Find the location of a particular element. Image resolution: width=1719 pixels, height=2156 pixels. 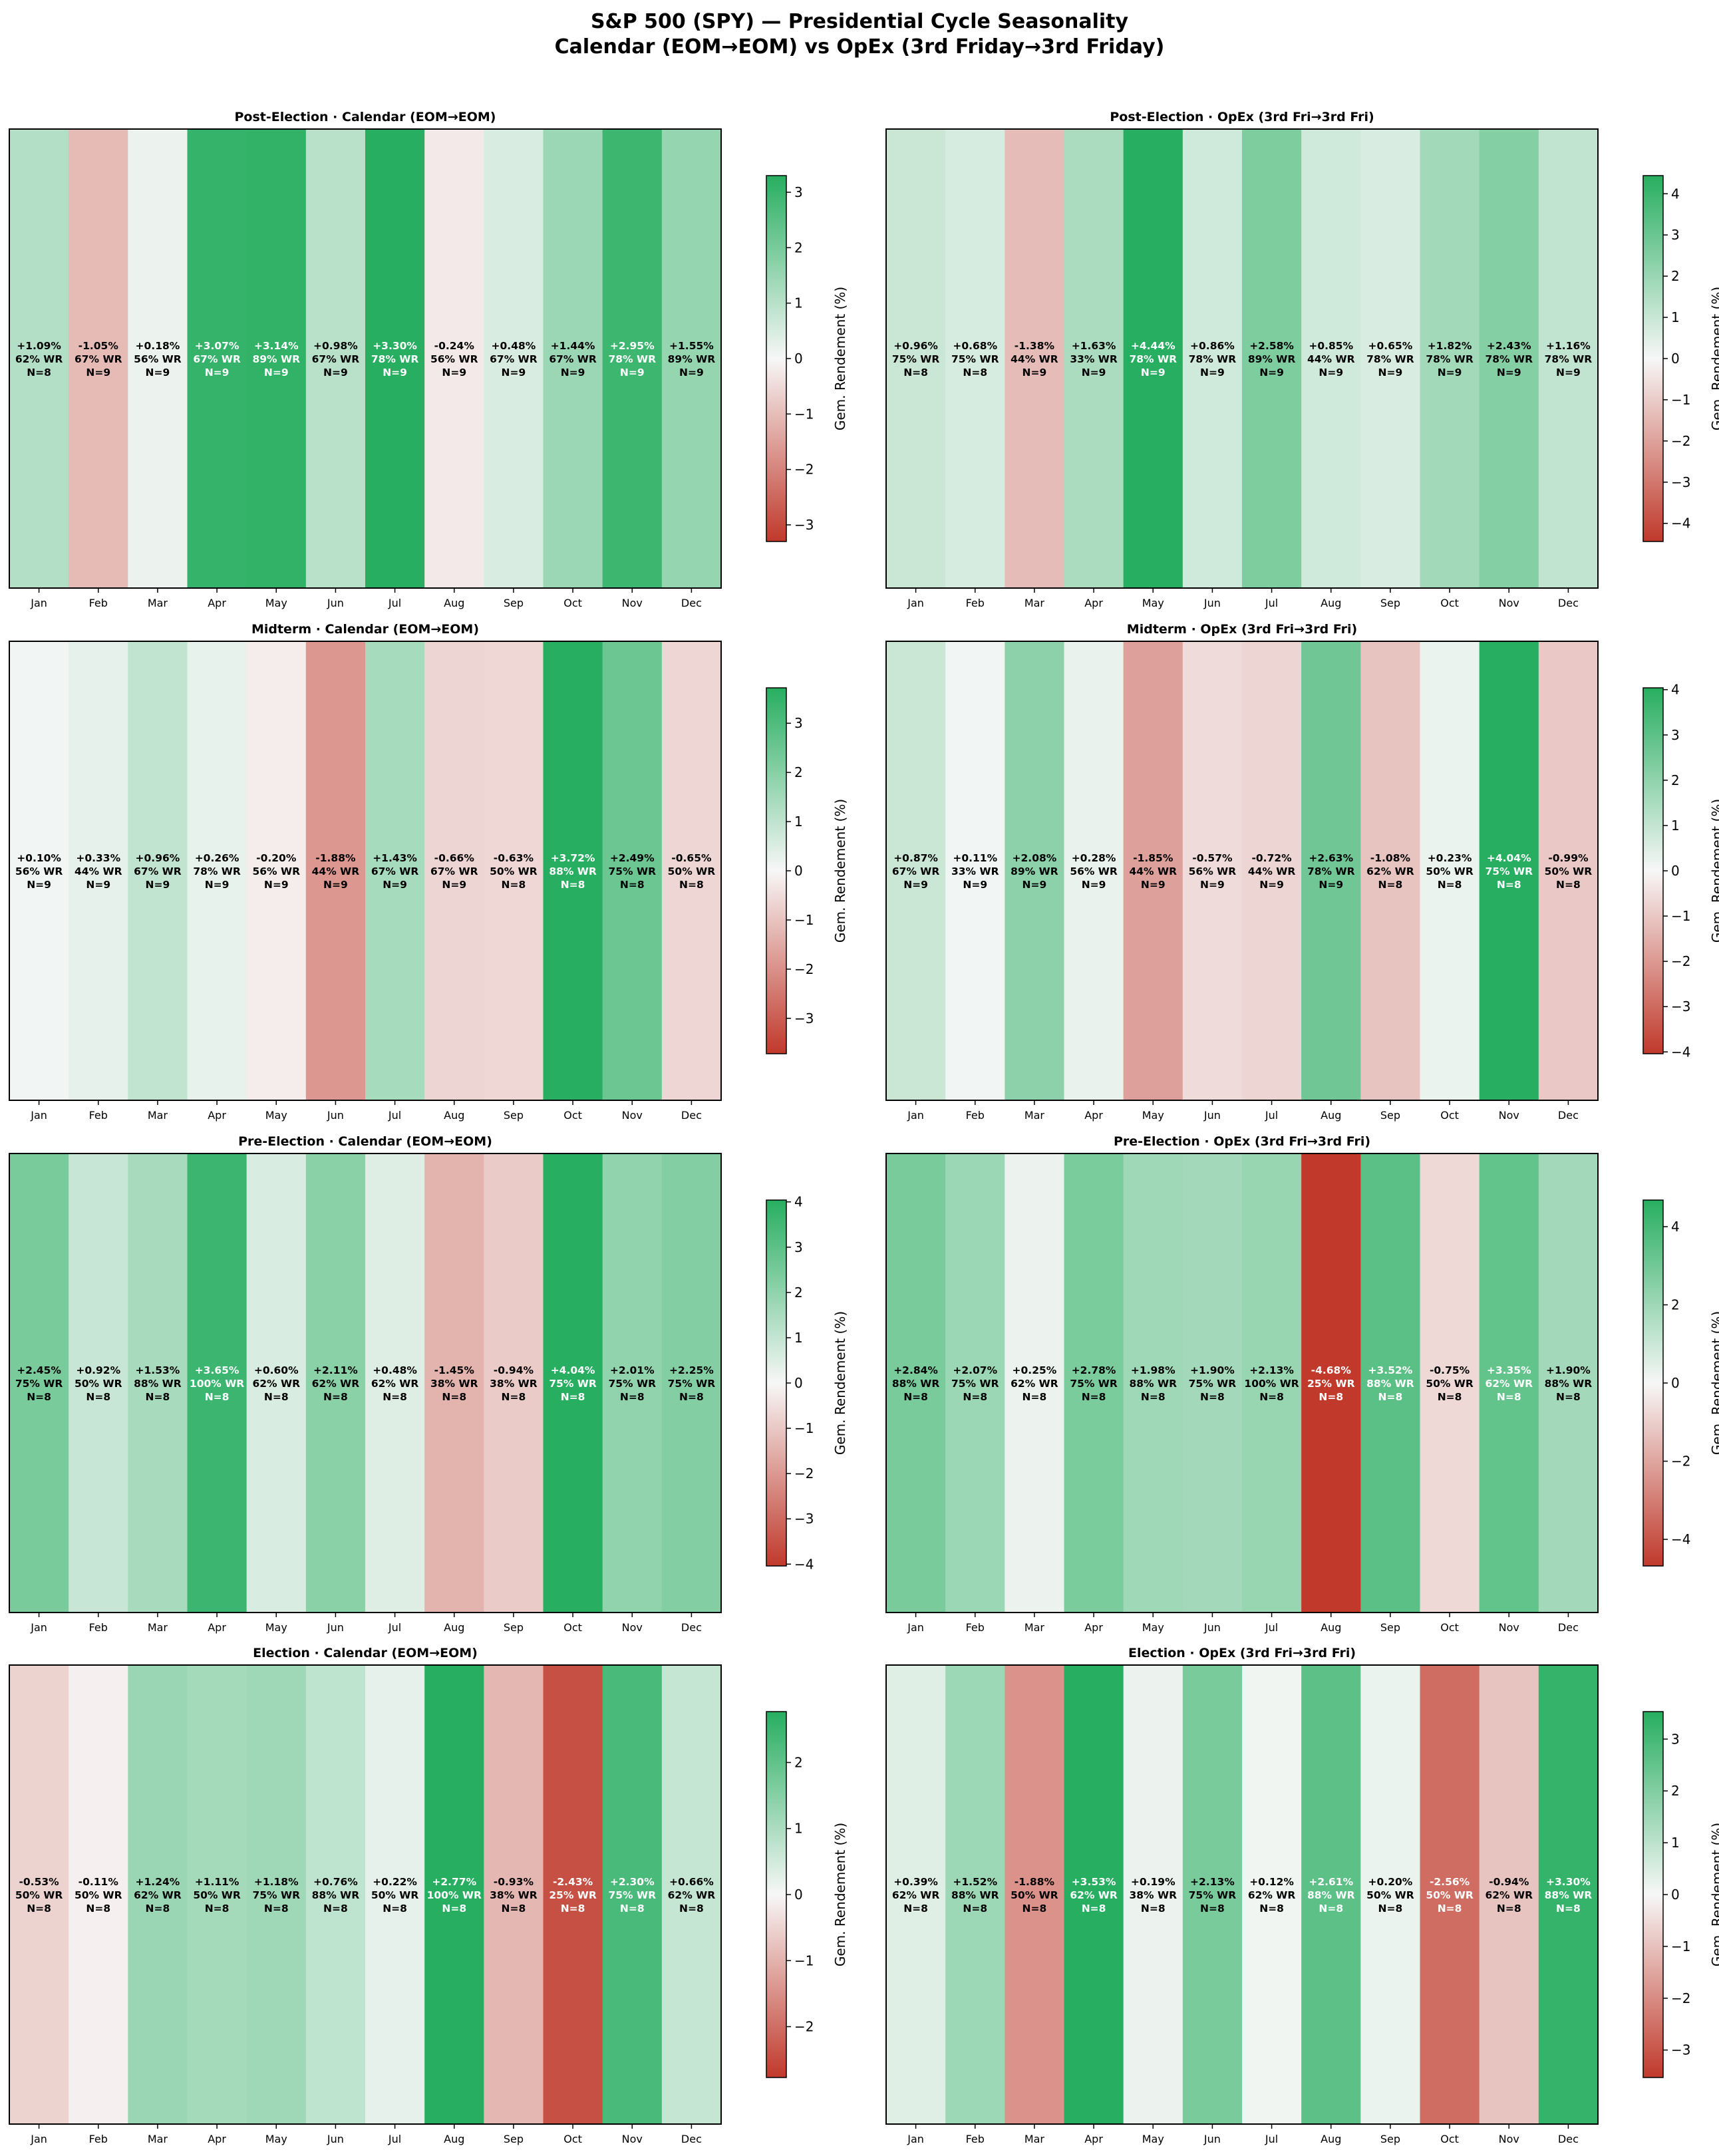

cell-return-label: +0.25% is located at coordinates (1035, 1370).